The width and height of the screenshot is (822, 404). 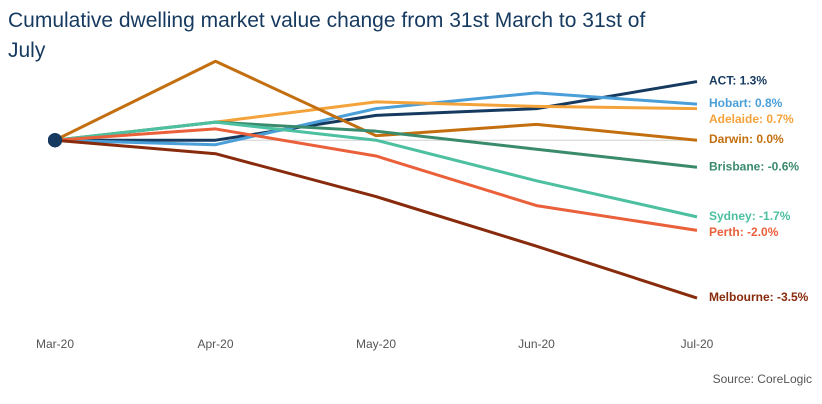 I want to click on end-label: Adelaide: 0.7%, so click(x=751, y=119).